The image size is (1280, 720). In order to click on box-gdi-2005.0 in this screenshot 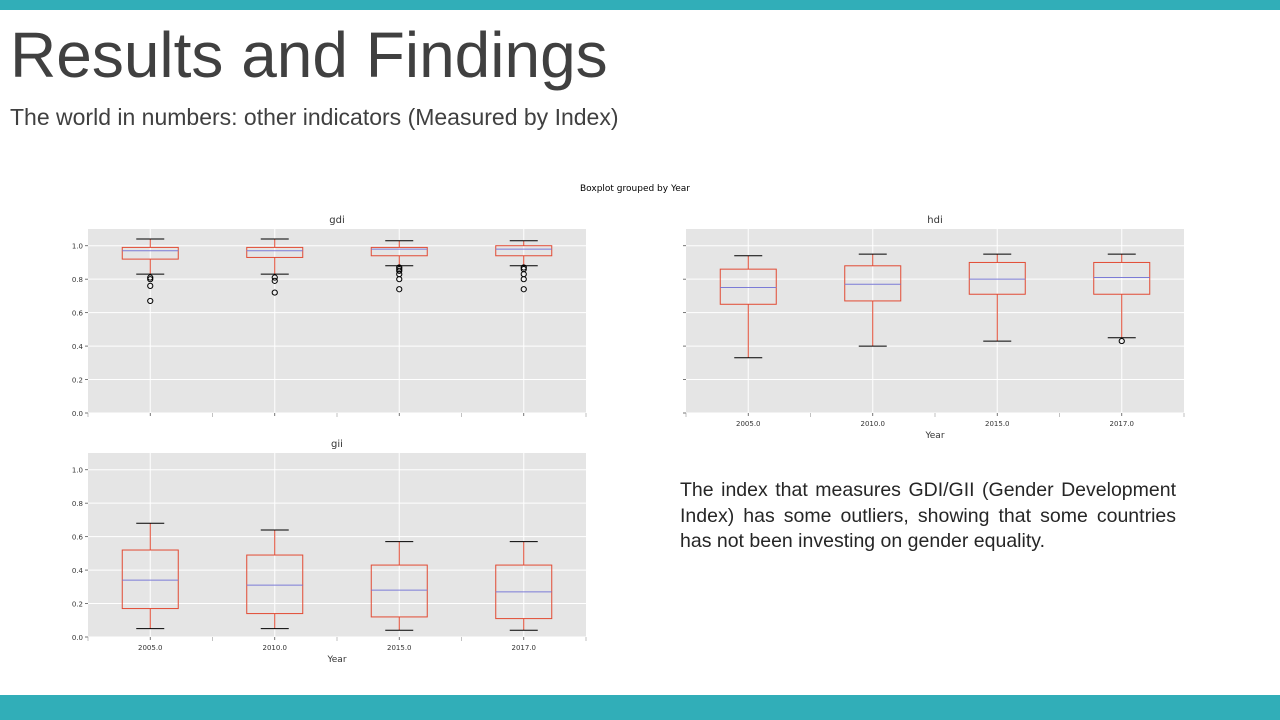, I will do `click(150, 271)`.